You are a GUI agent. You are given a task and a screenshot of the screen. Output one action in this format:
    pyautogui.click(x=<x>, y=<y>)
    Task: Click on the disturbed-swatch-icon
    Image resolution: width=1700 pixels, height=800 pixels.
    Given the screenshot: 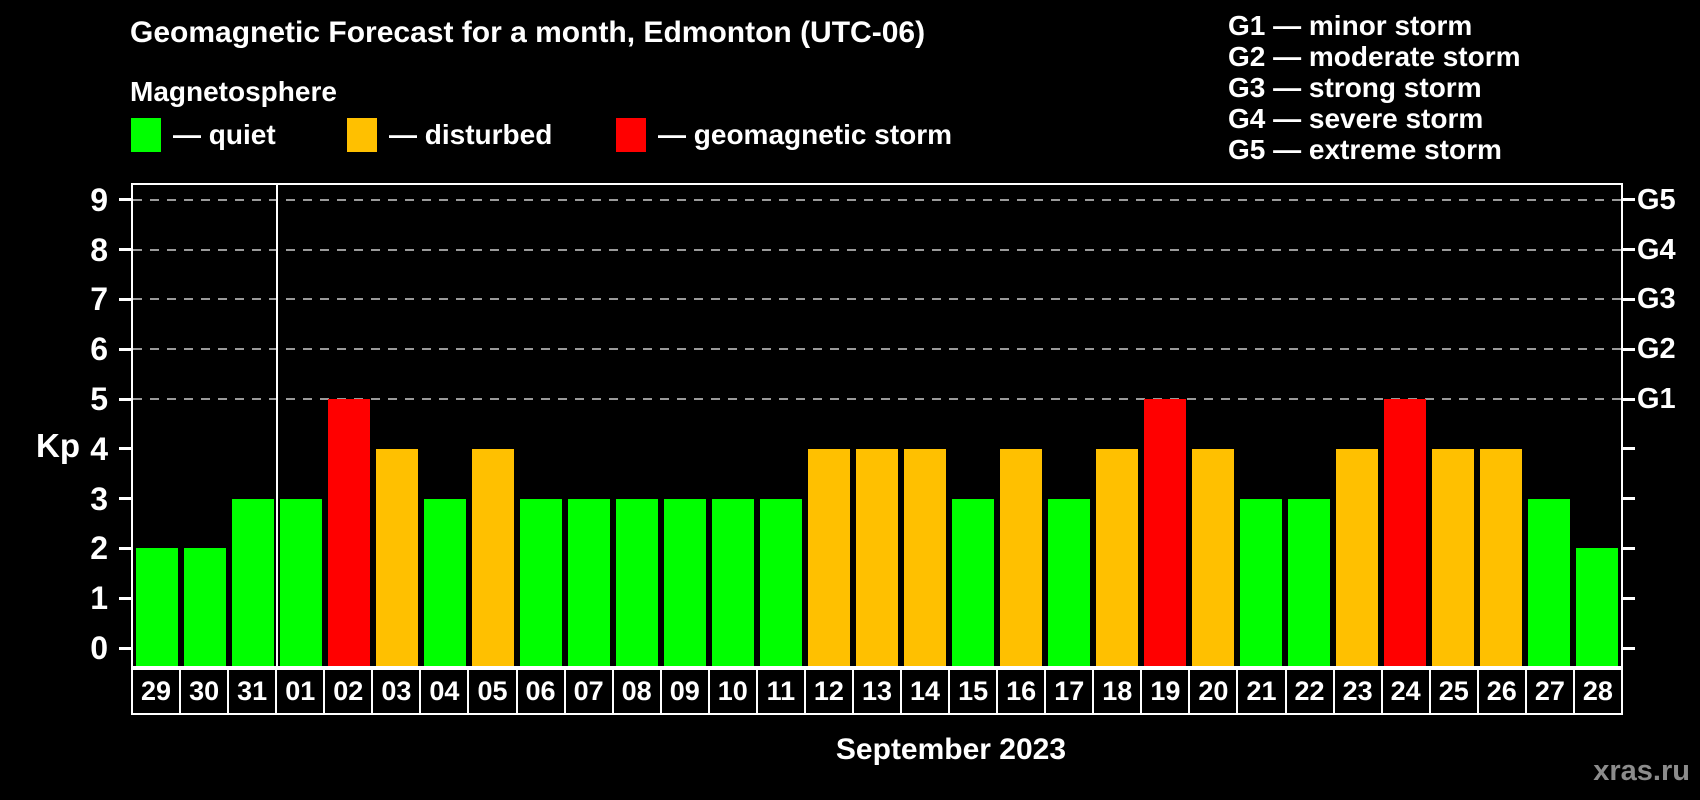 What is the action you would take?
    pyautogui.click(x=362, y=135)
    